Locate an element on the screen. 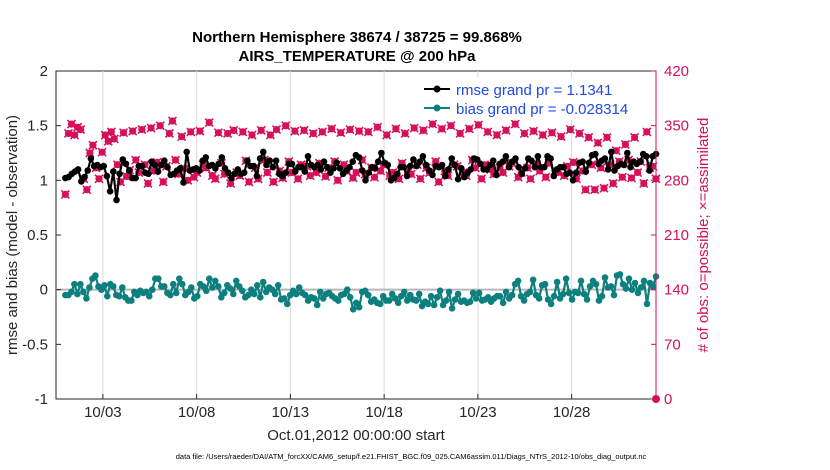 The image size is (830, 470). x-tick-label: 10/03 is located at coordinates (103, 412).